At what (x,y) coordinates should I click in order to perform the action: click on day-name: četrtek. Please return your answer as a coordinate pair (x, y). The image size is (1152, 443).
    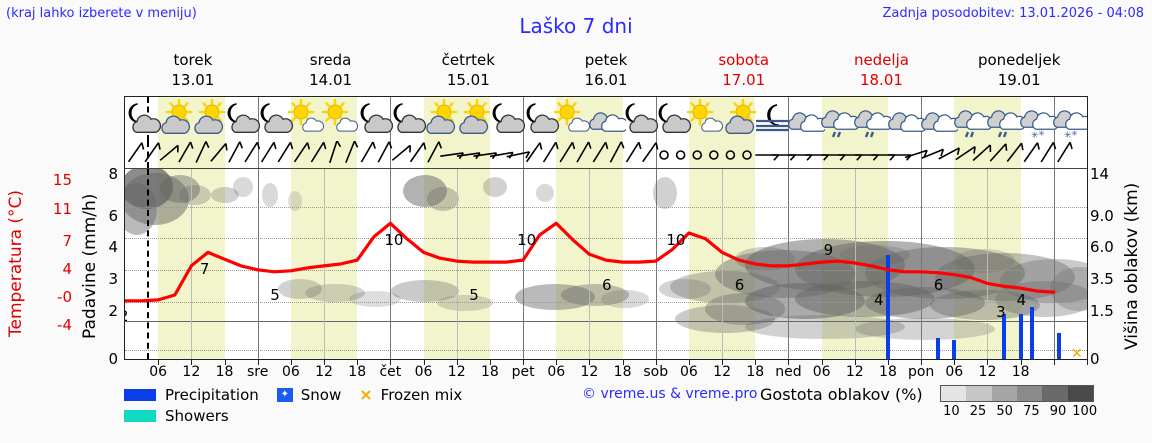
    Looking at the image, I should click on (468, 60).